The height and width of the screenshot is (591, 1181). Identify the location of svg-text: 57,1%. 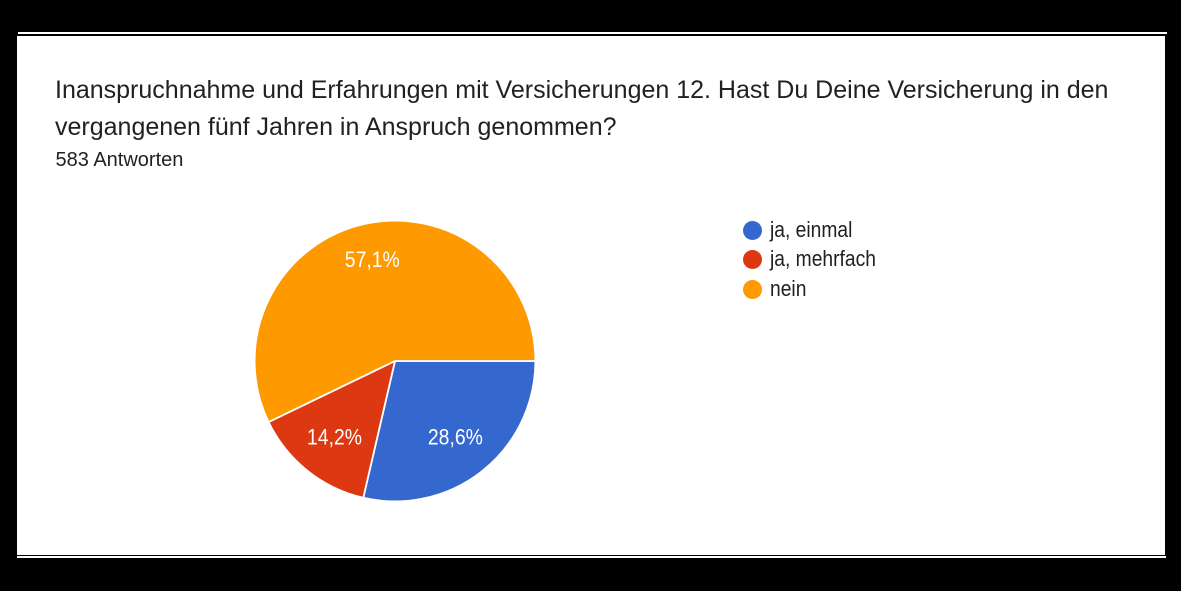
(372, 258).